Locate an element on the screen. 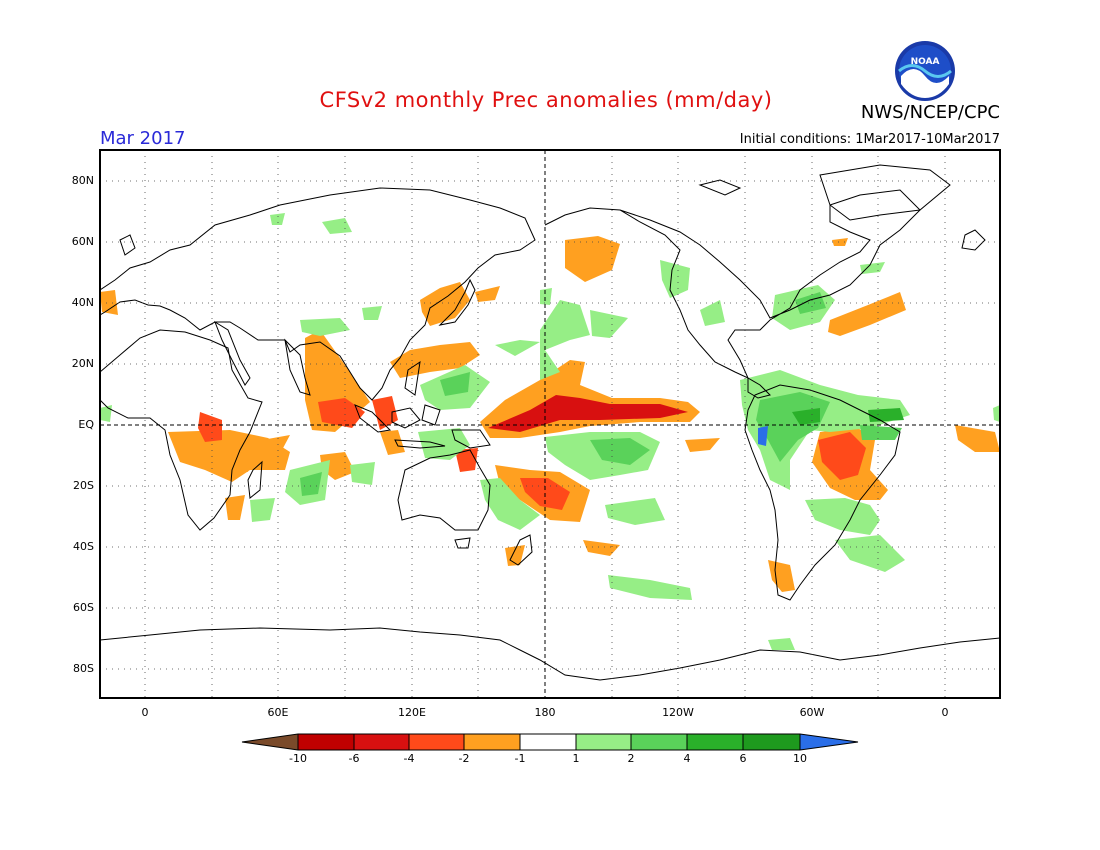 This screenshot has height=850, width=1100. month-label: Mar 2017 is located at coordinates (143, 138).